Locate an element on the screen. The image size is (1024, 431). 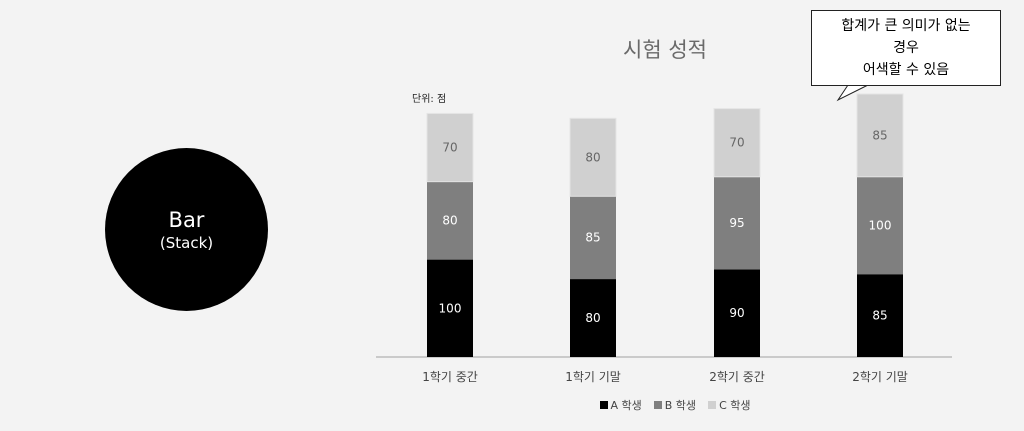
data-label-1-1: 100 is located at coordinates (450, 308).